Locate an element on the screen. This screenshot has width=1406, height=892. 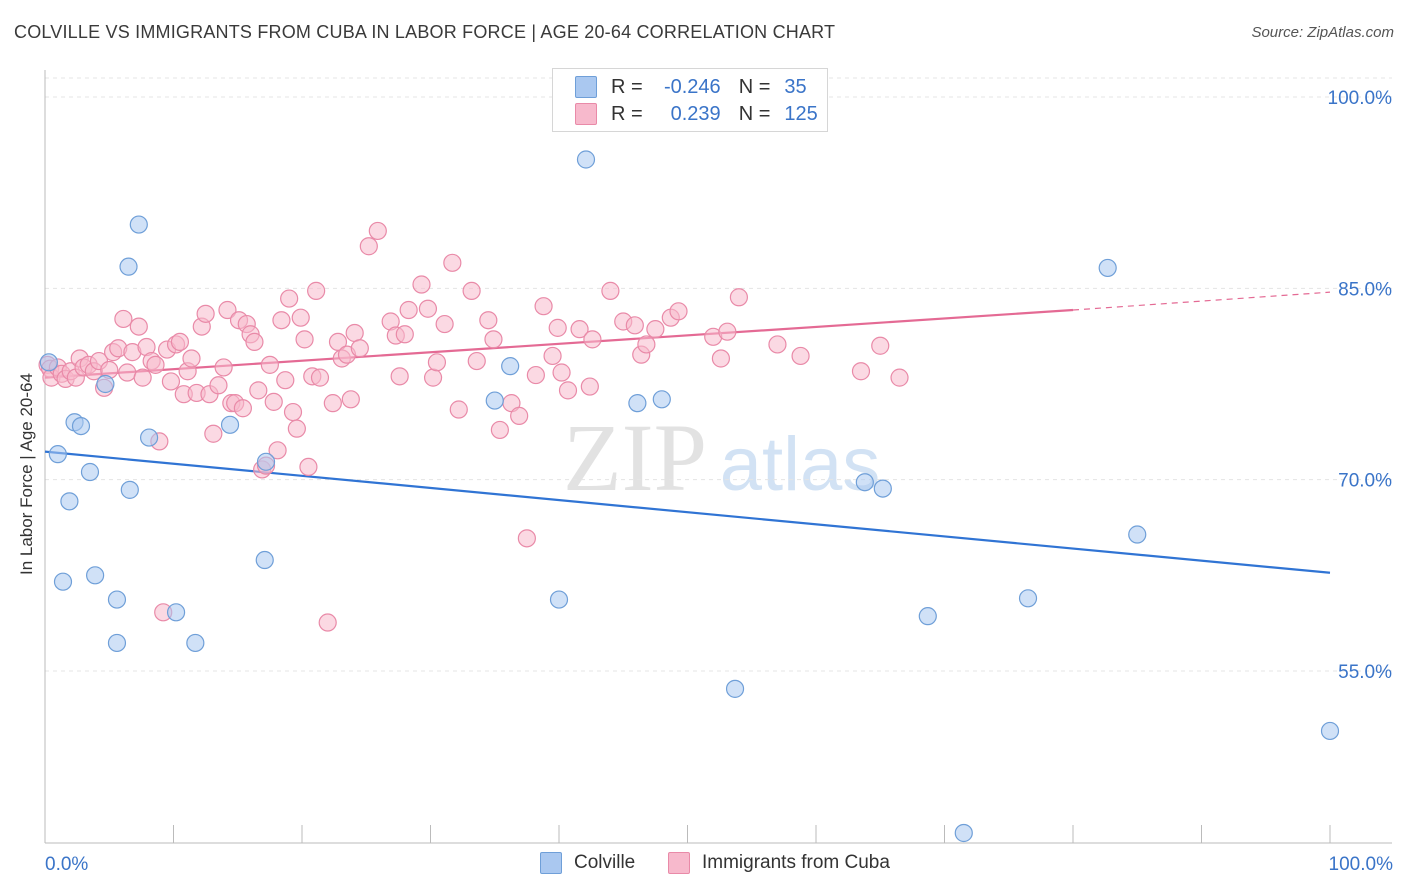
legend-item-colville: Colville is located at coordinates (587, 863).